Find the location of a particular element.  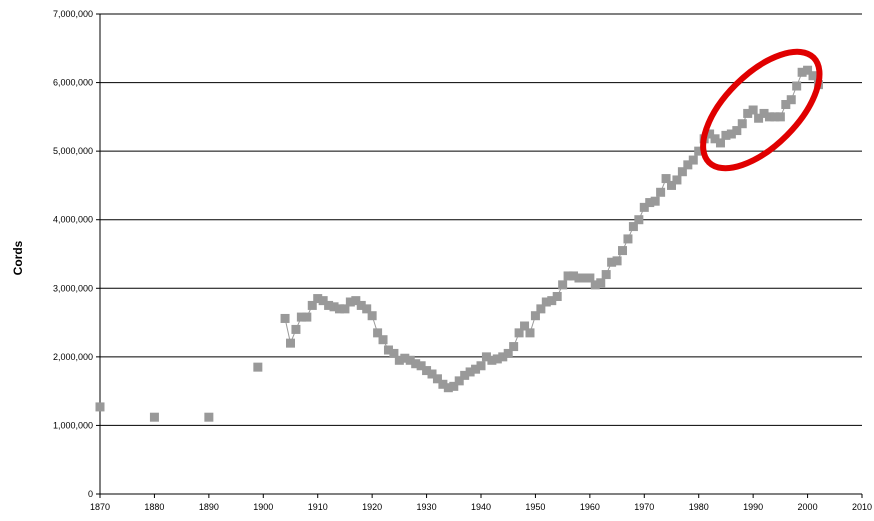

x-tick-label: 1880 is located at coordinates (154, 507).